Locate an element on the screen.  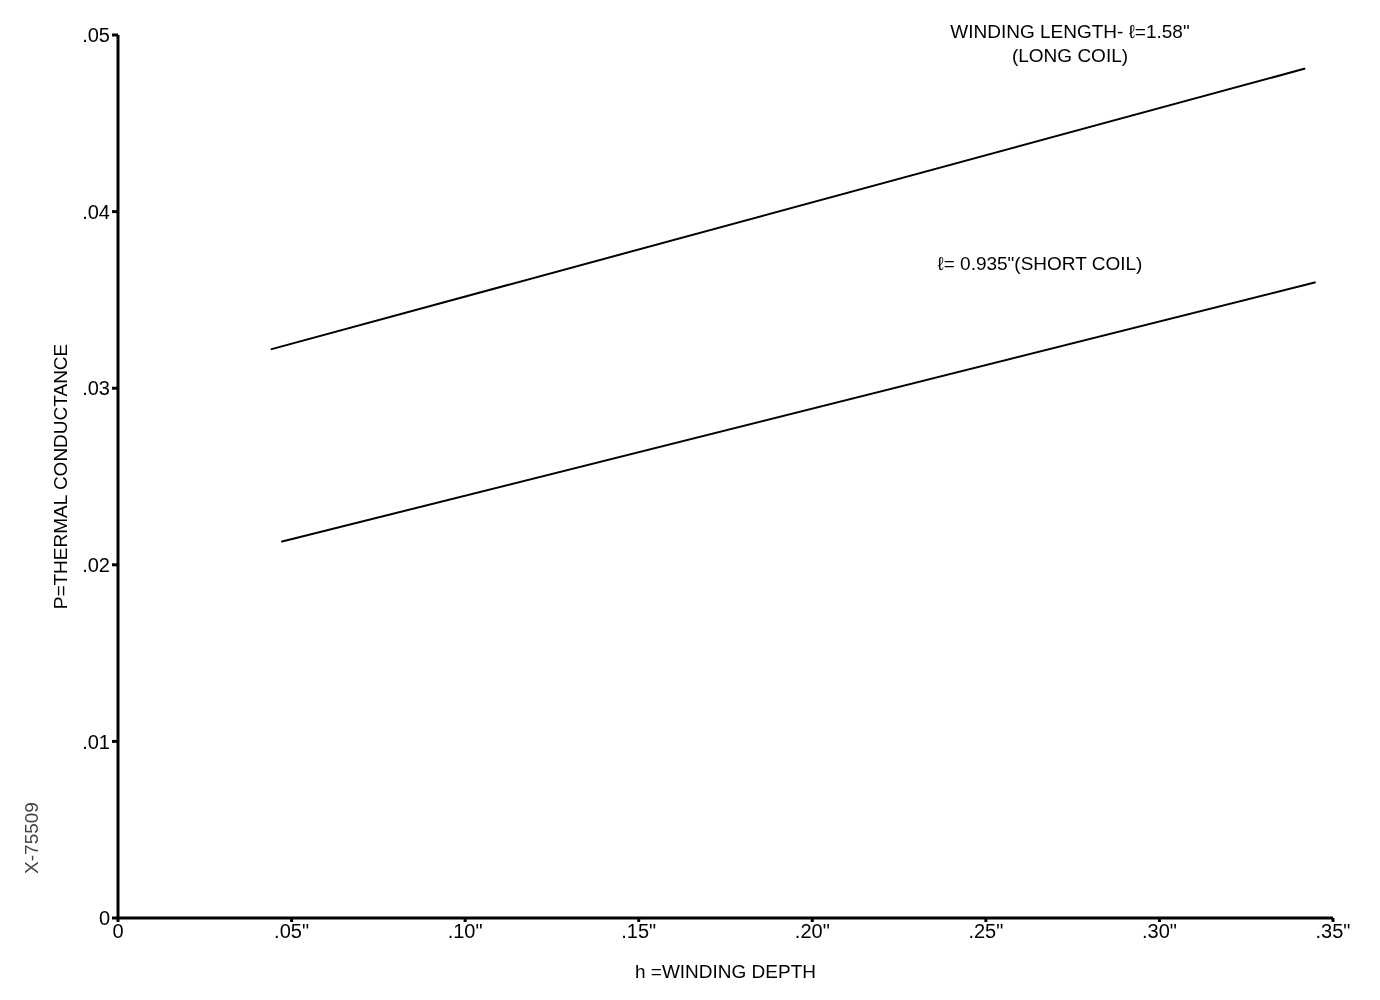
x-tick-label: 0 is located at coordinates (118, 931).